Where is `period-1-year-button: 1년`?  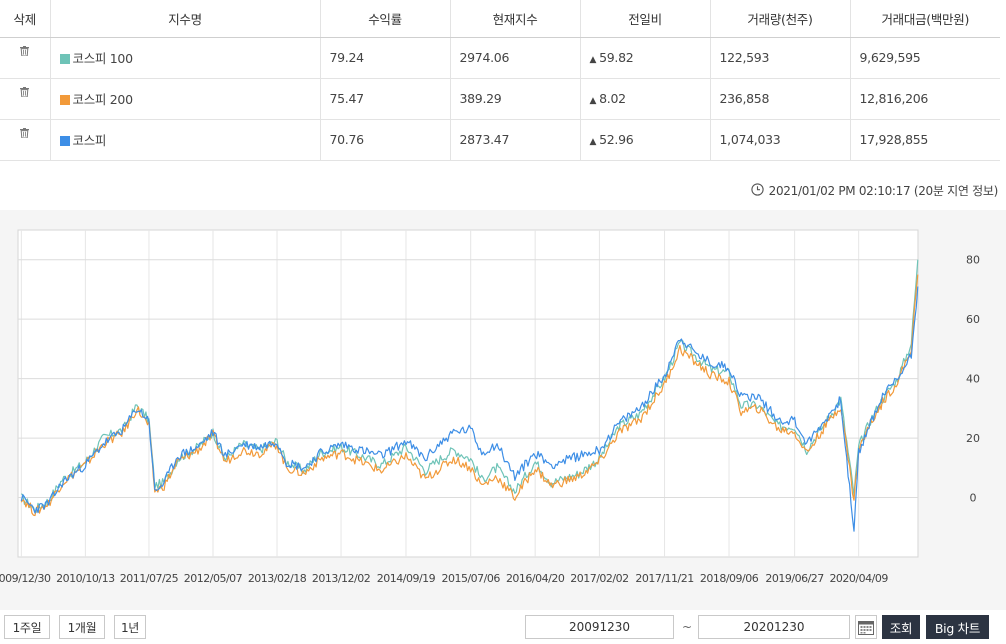 period-1-year-button: 1년 is located at coordinates (130, 627).